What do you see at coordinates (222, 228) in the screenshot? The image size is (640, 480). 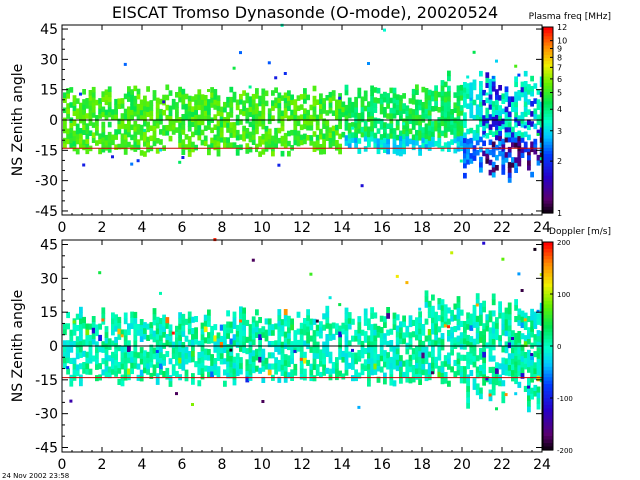 I see `x-tick-label: 8` at bounding box center [222, 228].